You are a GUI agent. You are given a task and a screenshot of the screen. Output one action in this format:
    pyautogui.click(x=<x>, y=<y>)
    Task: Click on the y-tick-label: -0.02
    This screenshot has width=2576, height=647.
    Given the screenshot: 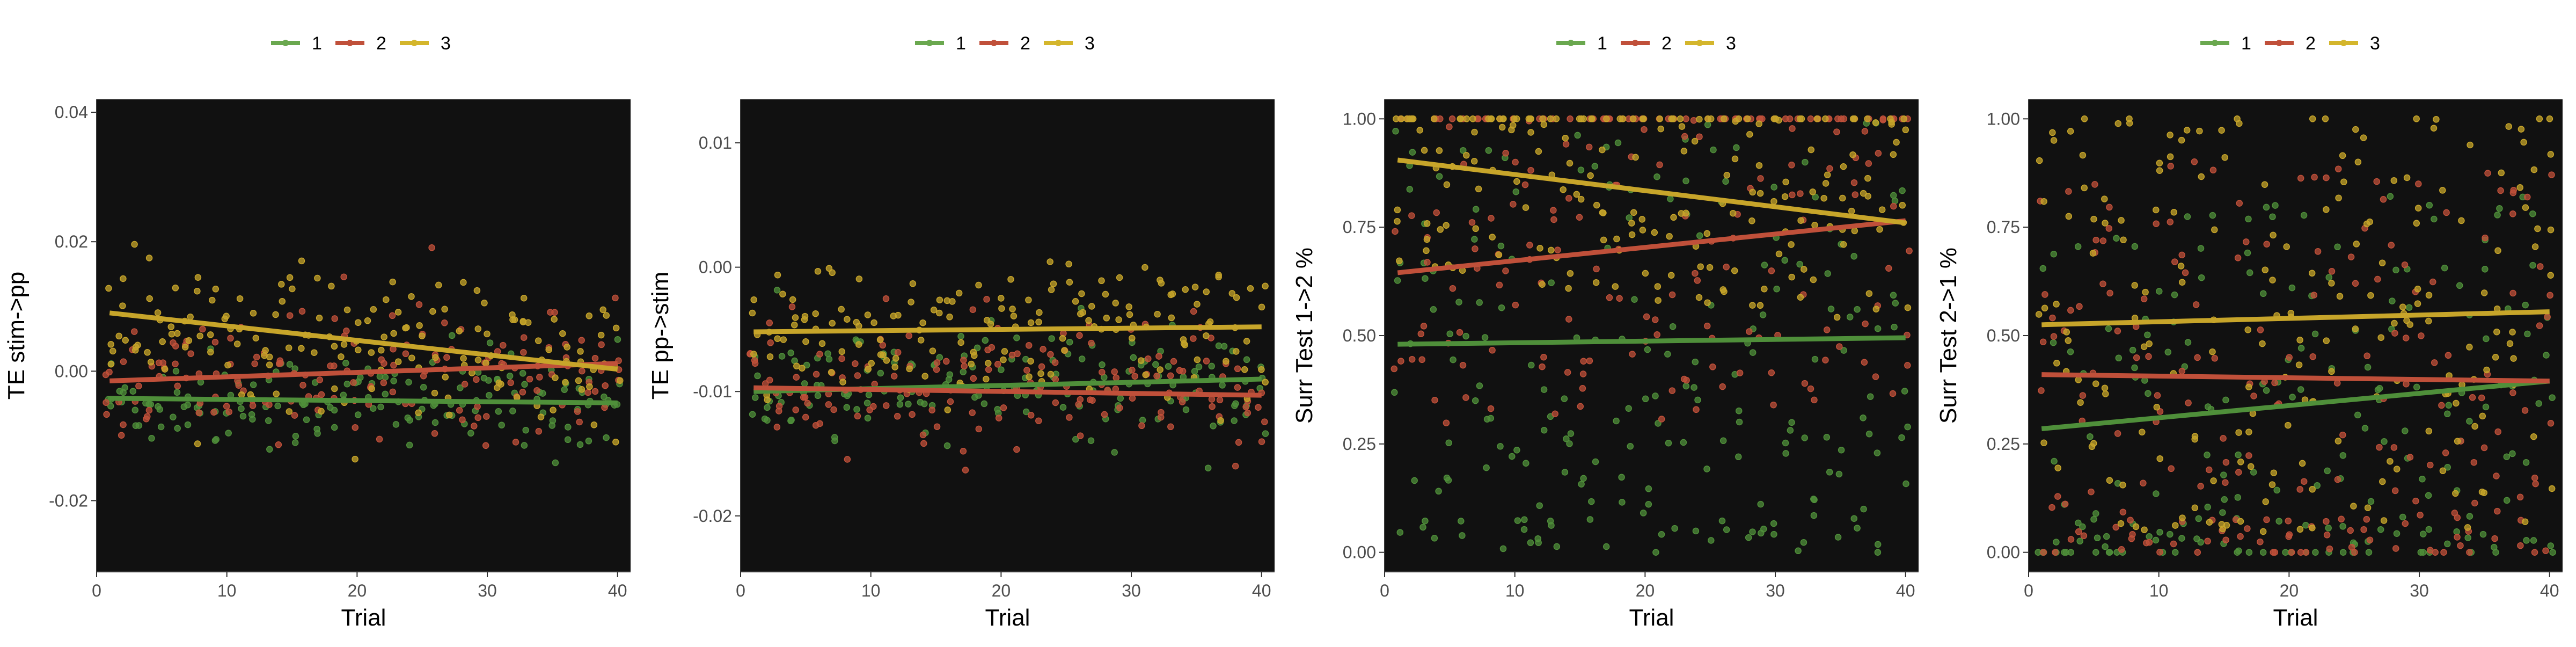 What is the action you would take?
    pyautogui.click(x=68, y=500)
    